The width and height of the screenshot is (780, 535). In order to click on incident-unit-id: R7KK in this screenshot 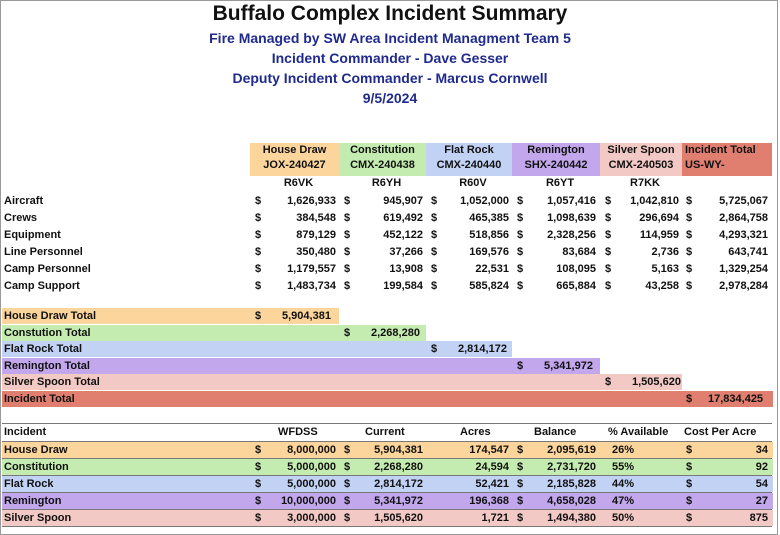, I will do `click(645, 183)`.